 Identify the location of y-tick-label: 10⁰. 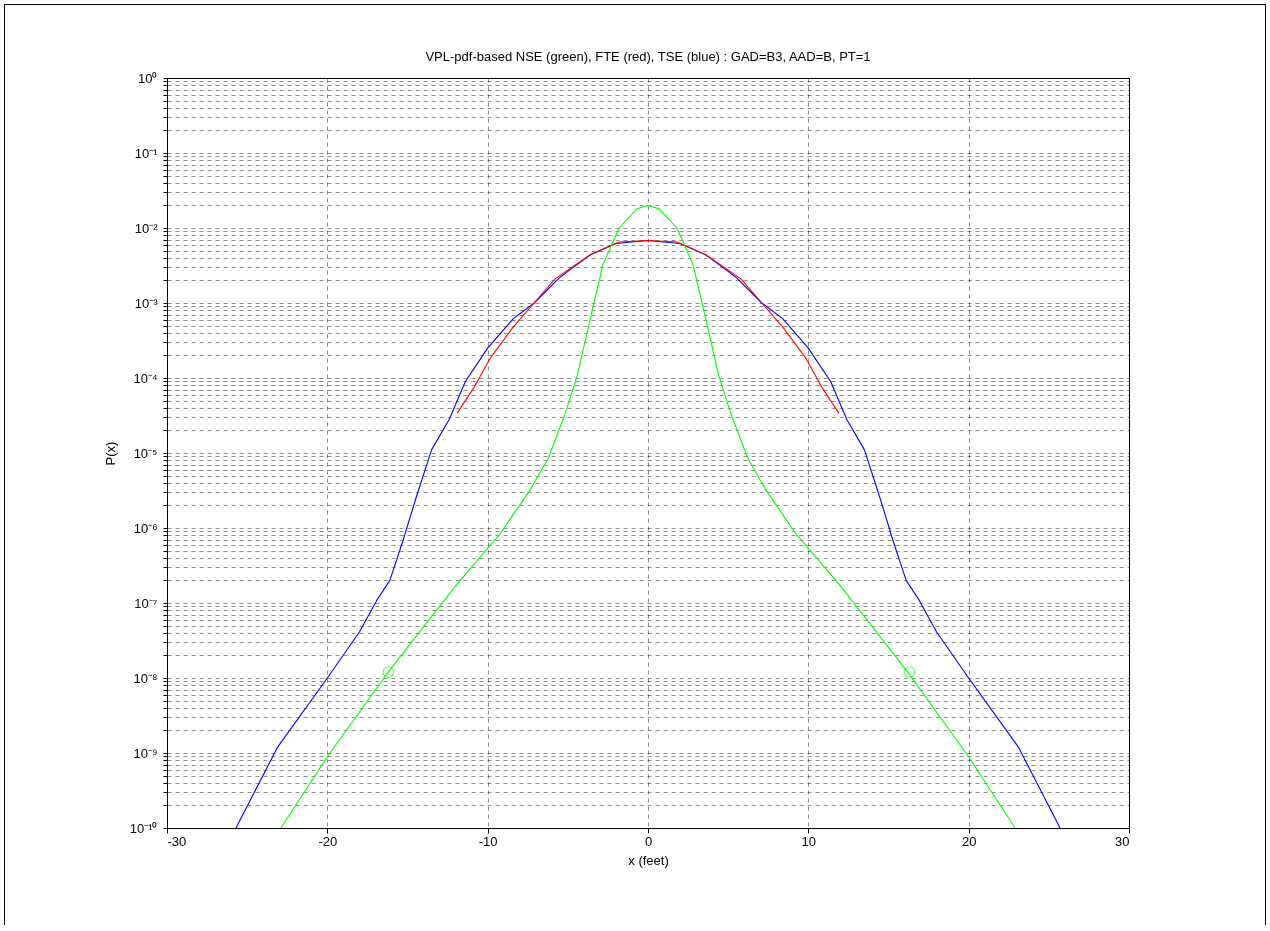
(148, 78).